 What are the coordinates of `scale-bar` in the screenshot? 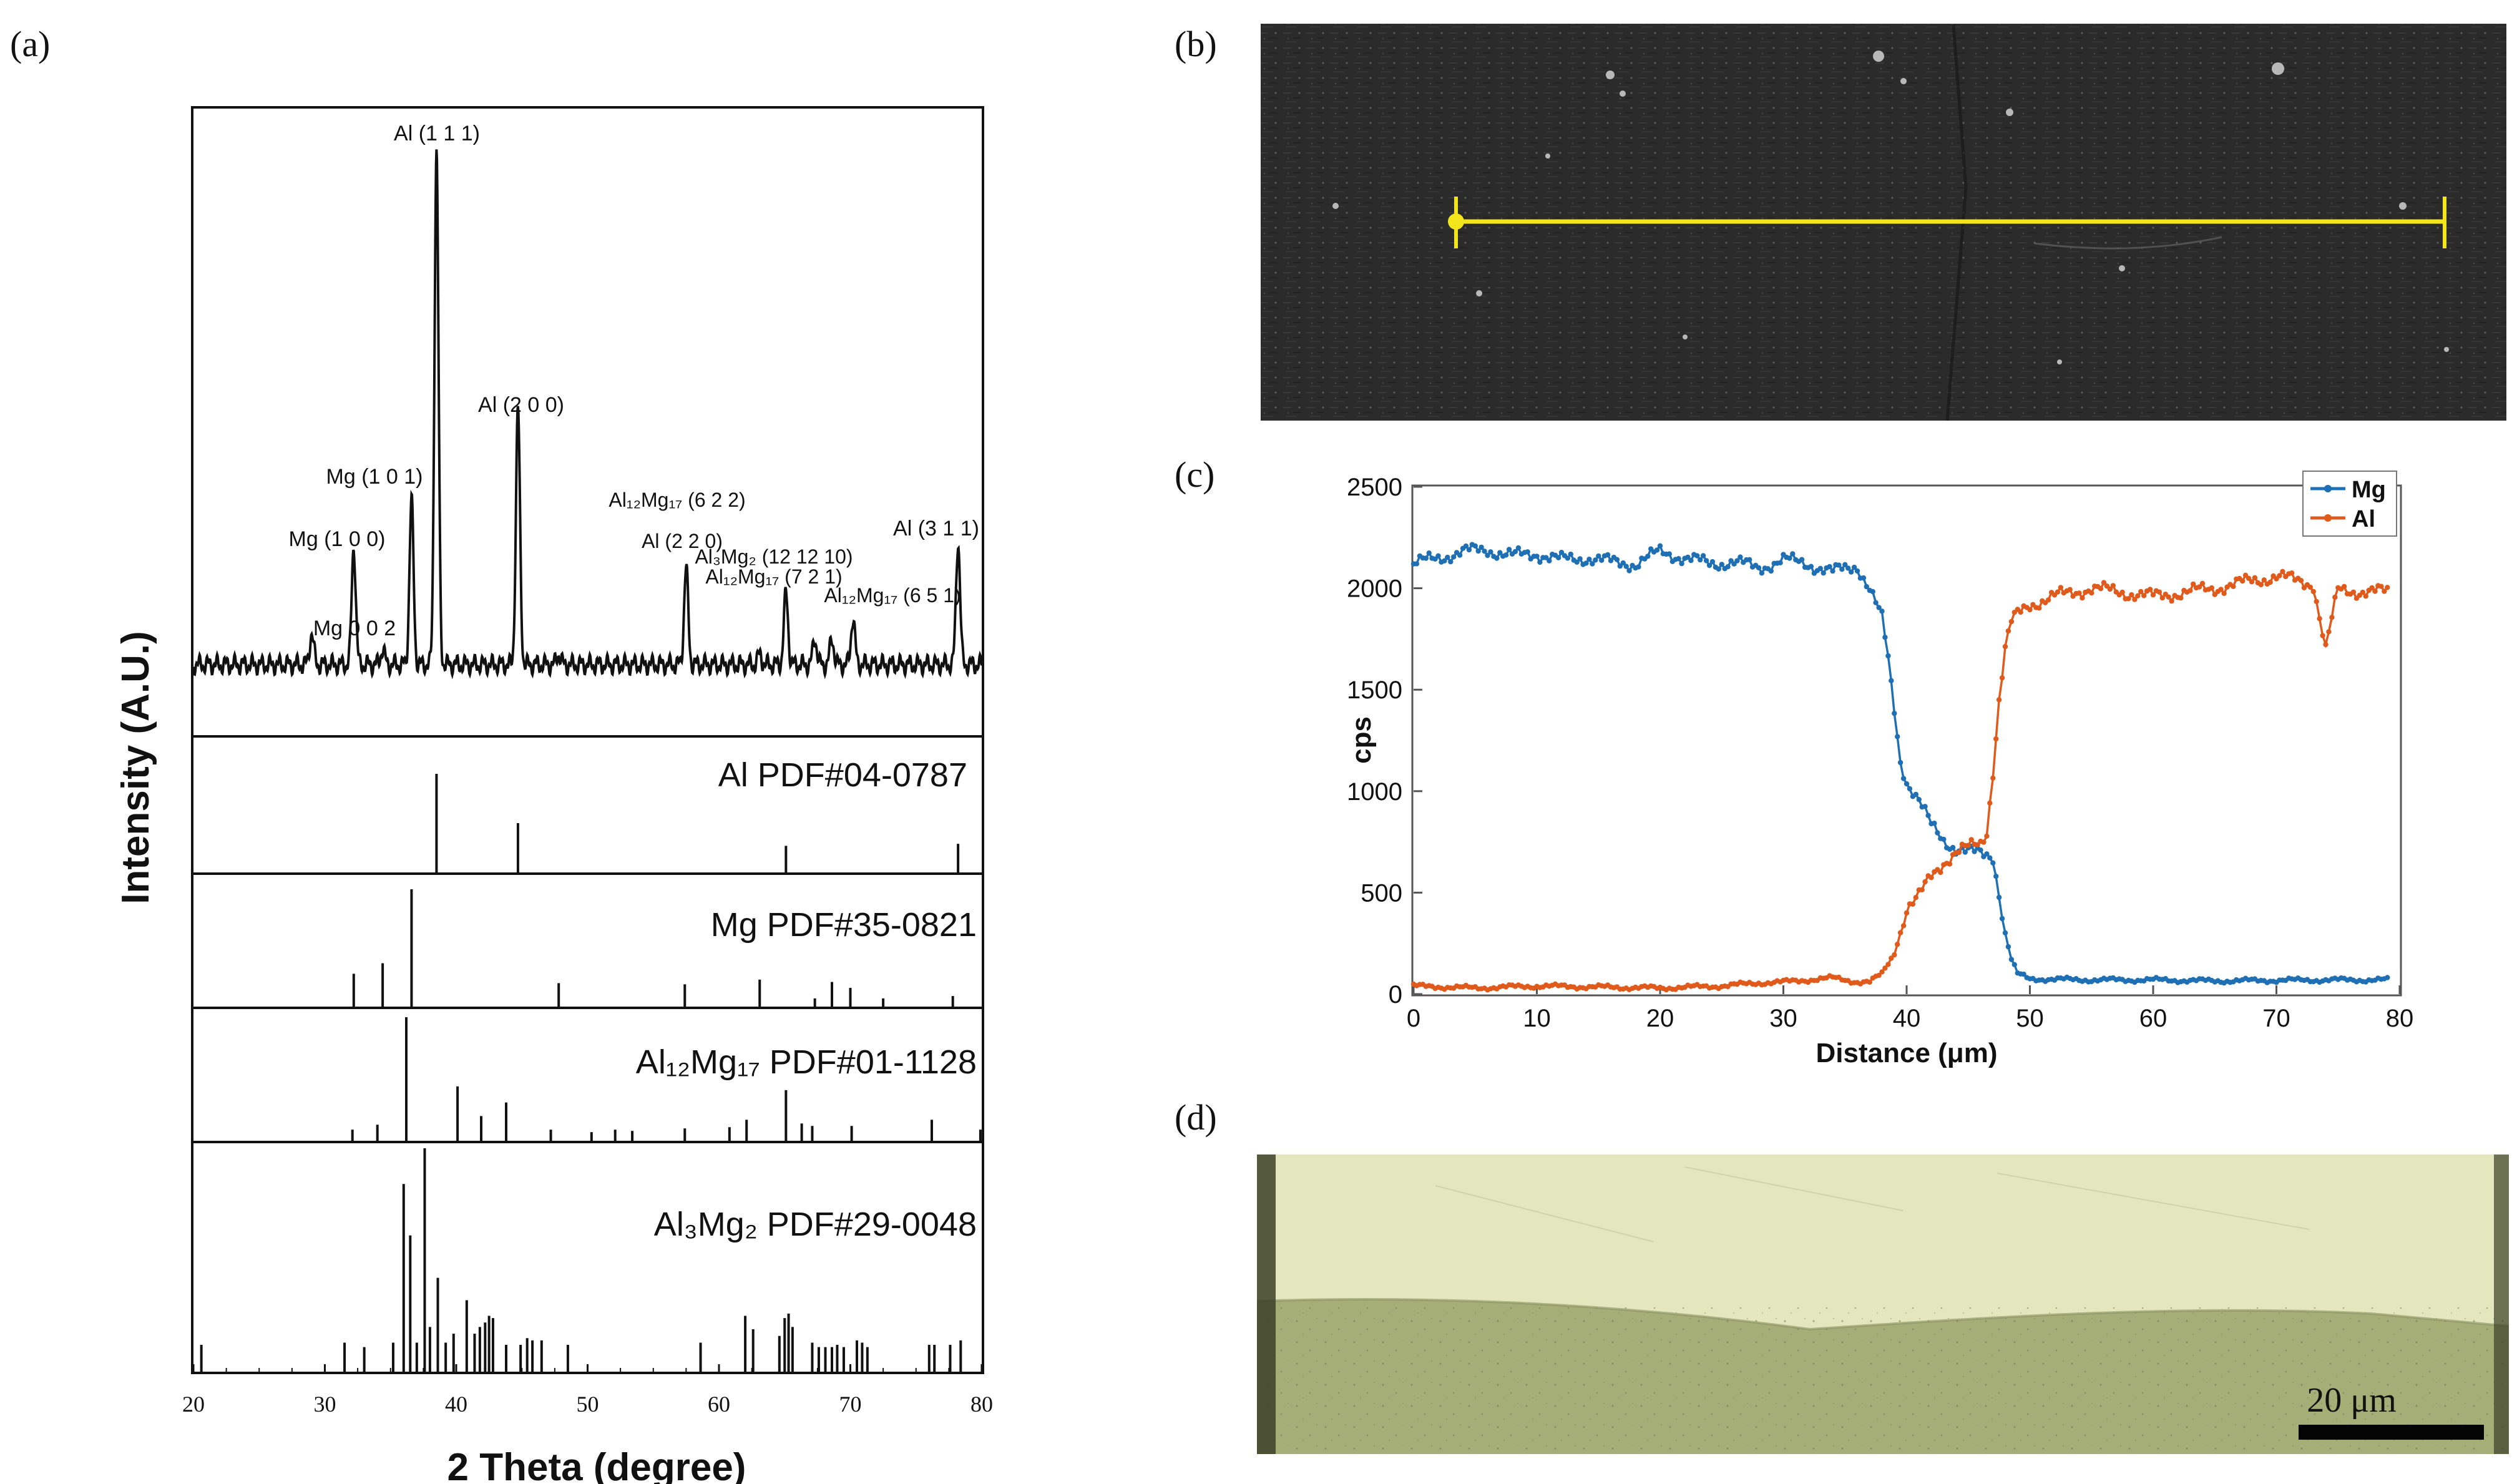 It's located at (2391, 1432).